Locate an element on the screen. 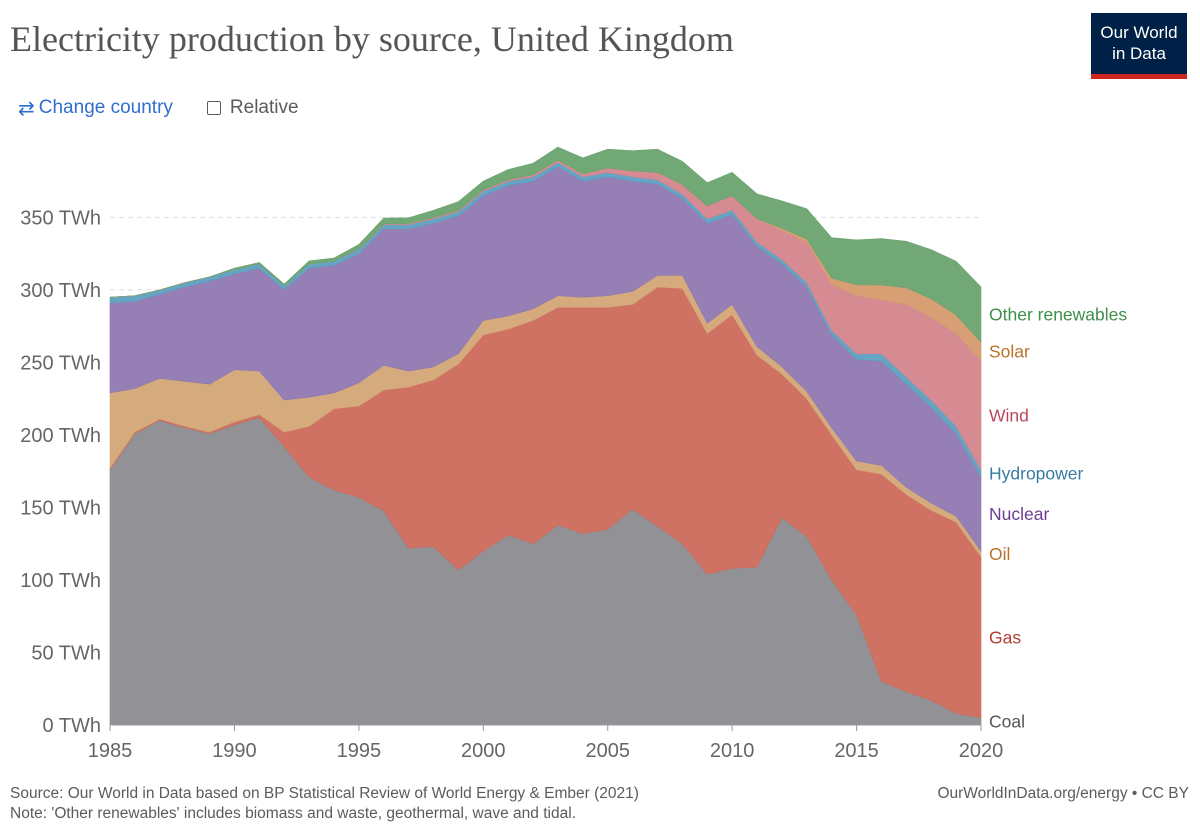 The height and width of the screenshot is (832, 1200). x-tick-label: 1990 is located at coordinates (234, 751).